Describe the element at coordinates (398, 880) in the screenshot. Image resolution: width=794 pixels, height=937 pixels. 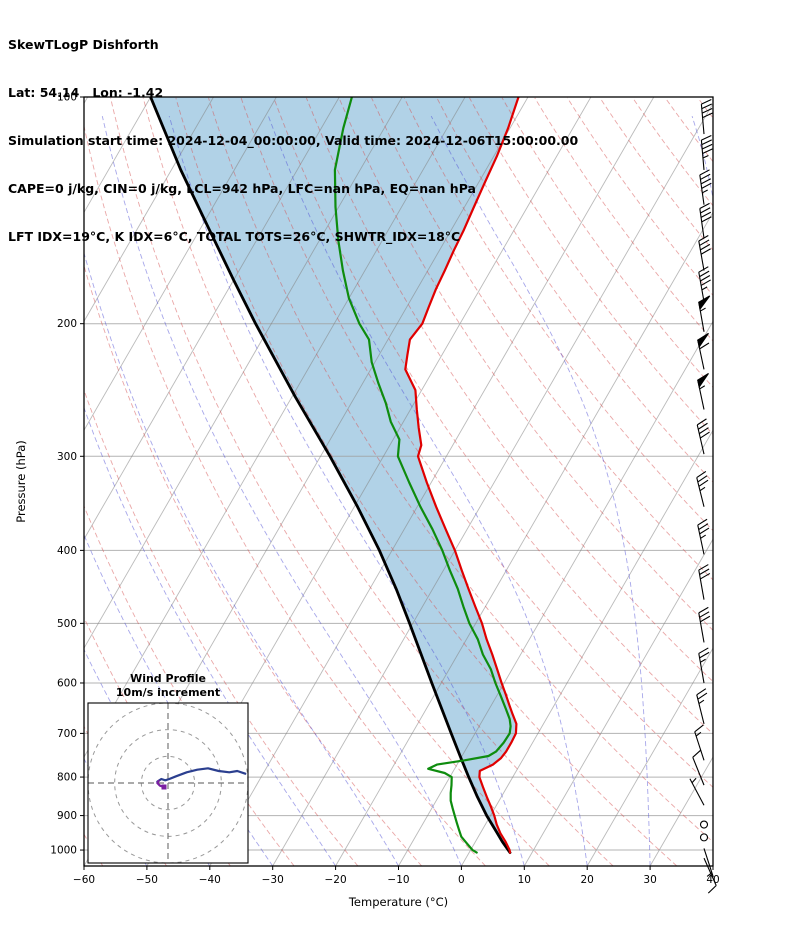
I see `svg-text: −10` at that location.